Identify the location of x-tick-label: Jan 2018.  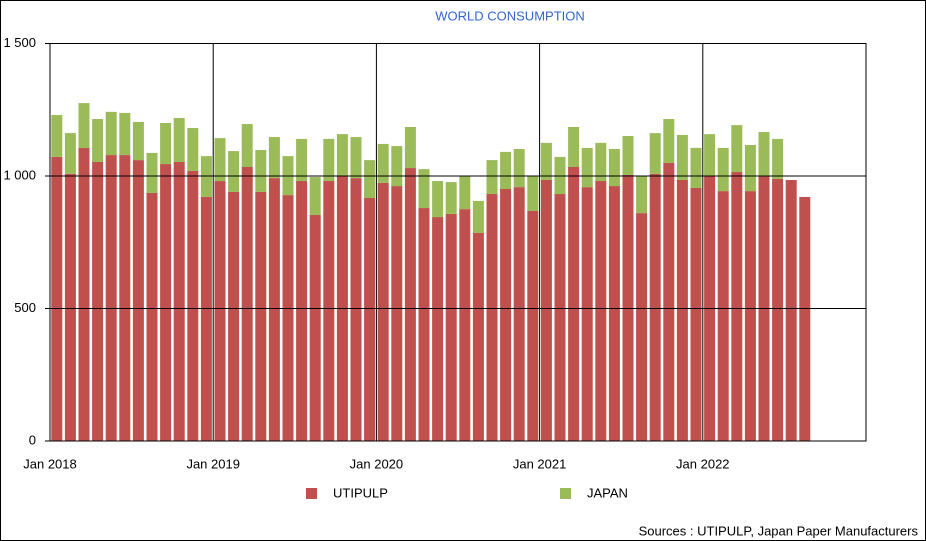
(50, 463).